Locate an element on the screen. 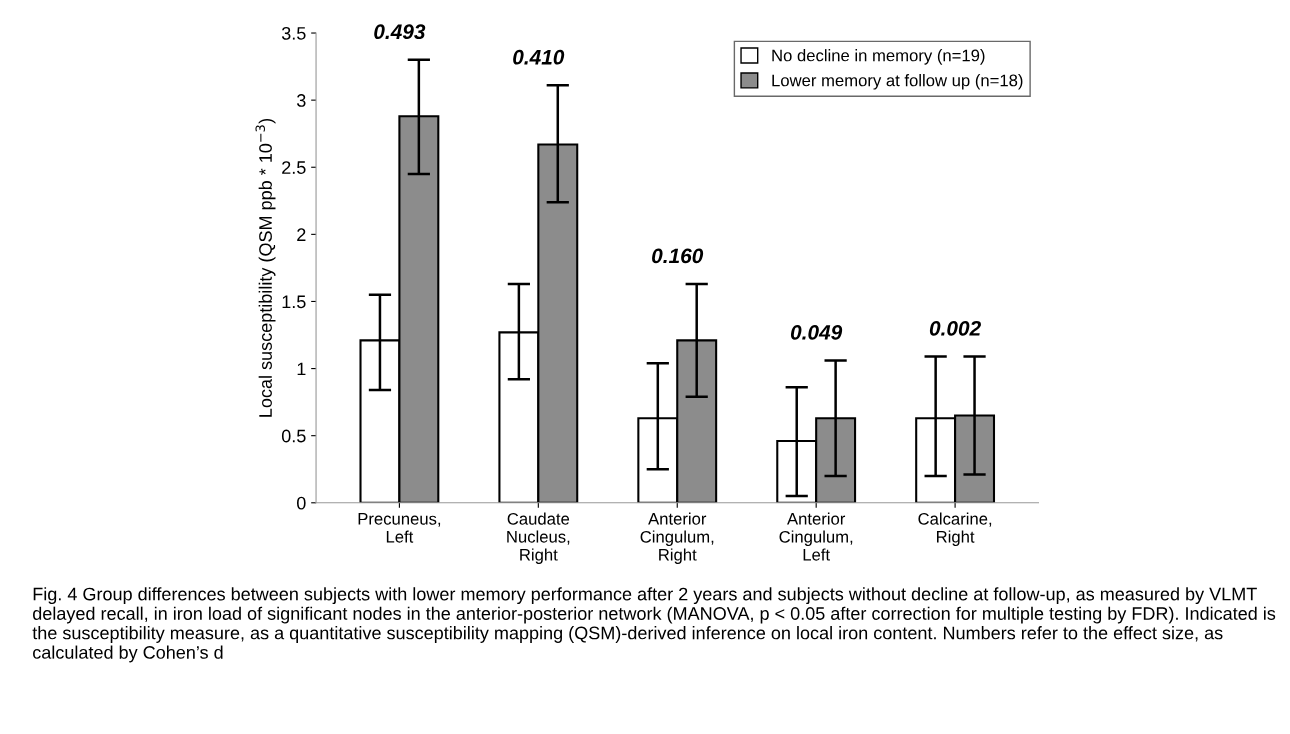 The width and height of the screenshot is (1290, 734). y-tick-label: 2.5 is located at coordinates (294, 167).